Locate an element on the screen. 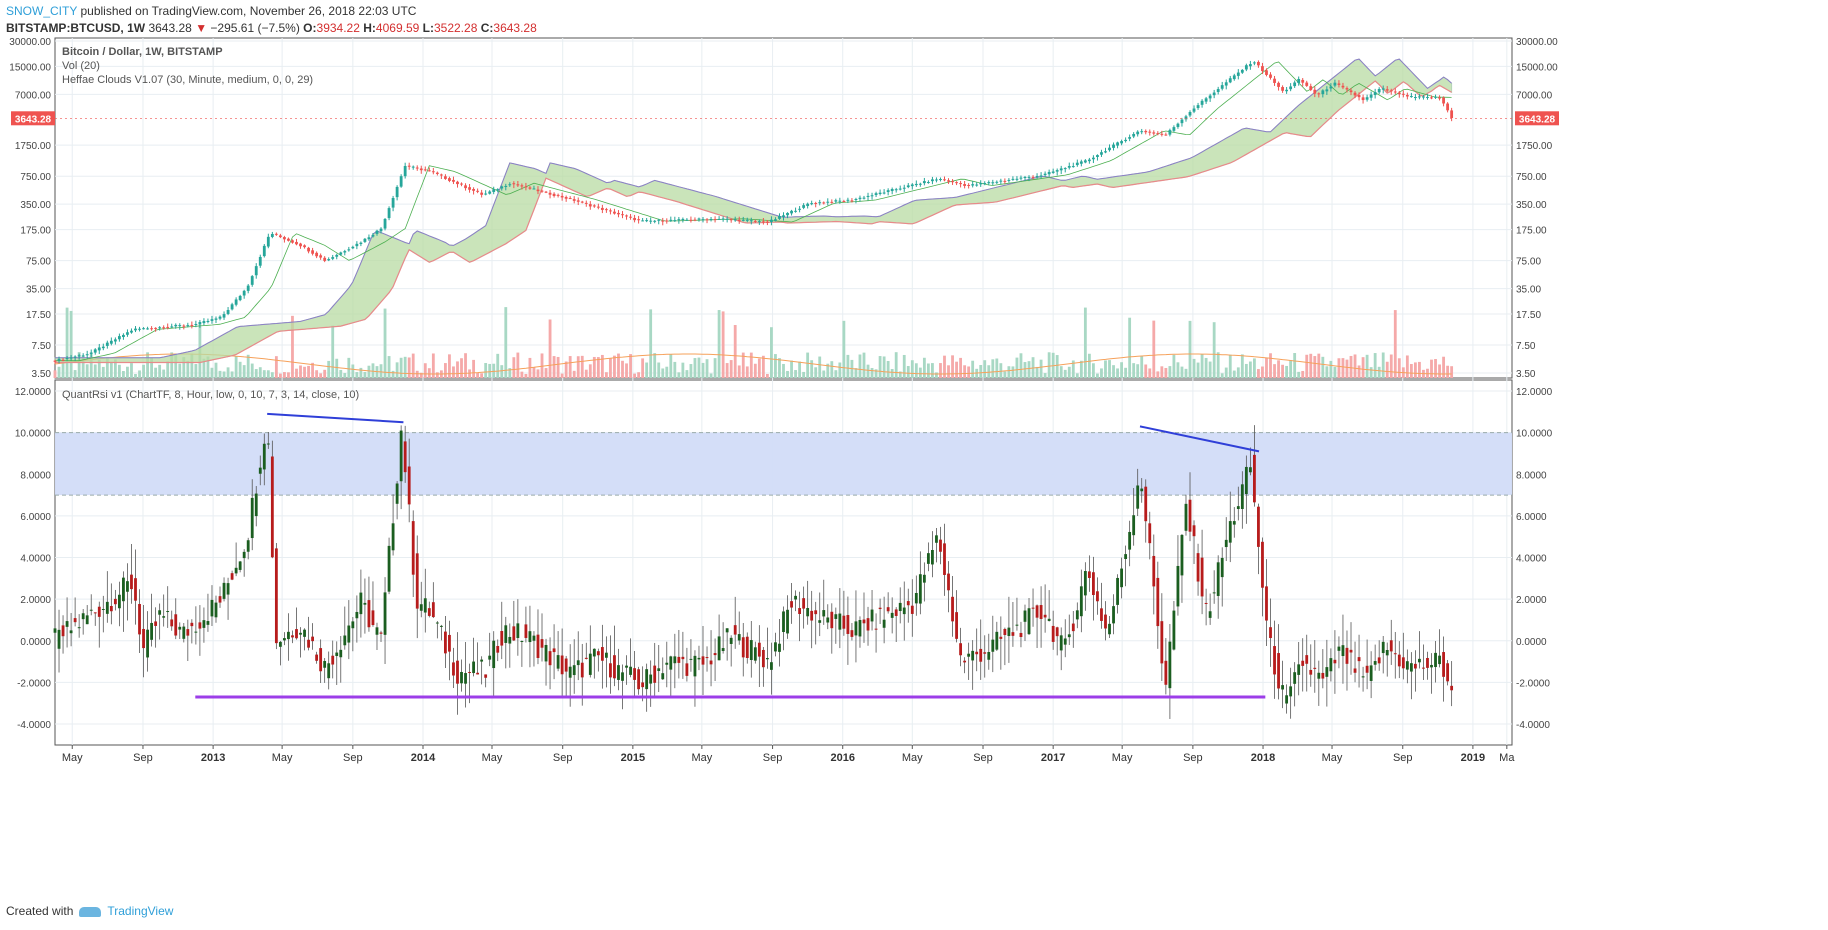  tradingview-logo-icon is located at coordinates (90, 911).